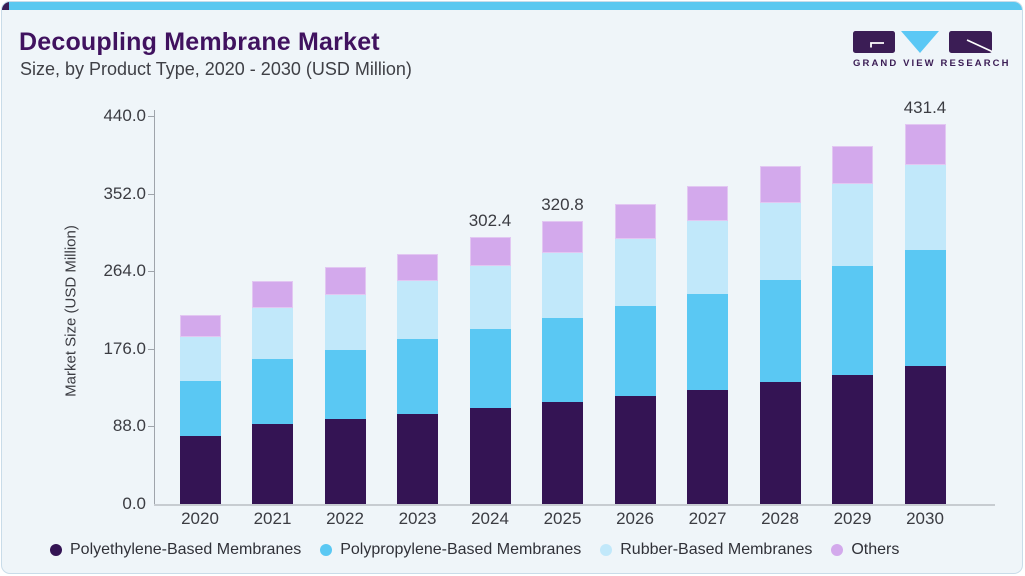 The height and width of the screenshot is (576, 1025). I want to click on data-label-2030: 431.4, so click(925, 107).